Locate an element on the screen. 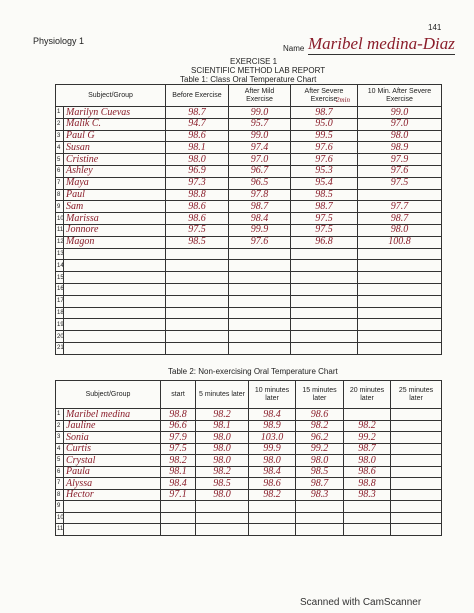  subject: Ashley is located at coordinates (114, 171).